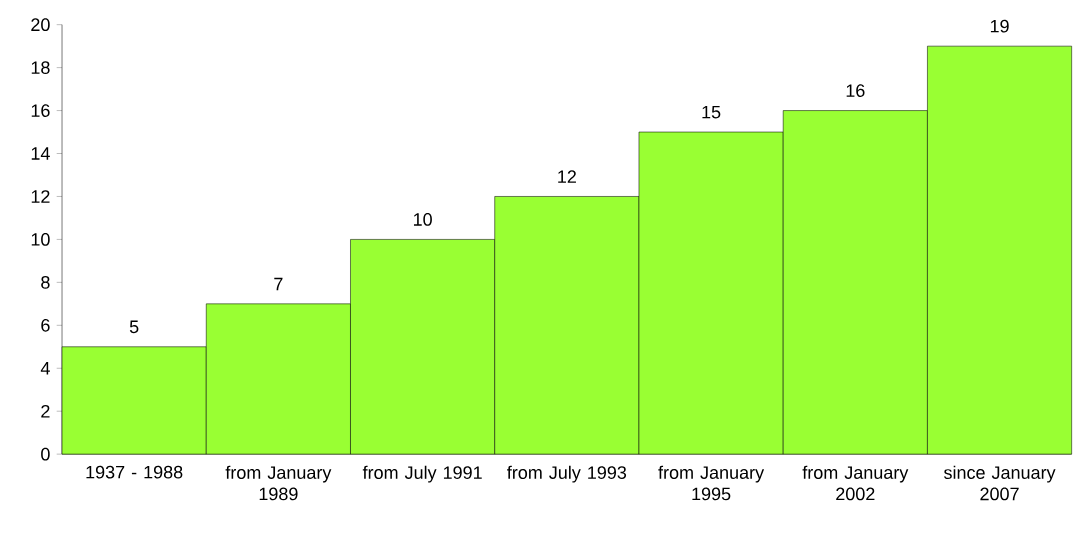 Image resolution: width=1075 pixels, height=534 pixels. Describe the element at coordinates (40, 196) in the screenshot. I see `y-tick-label: 12` at that location.